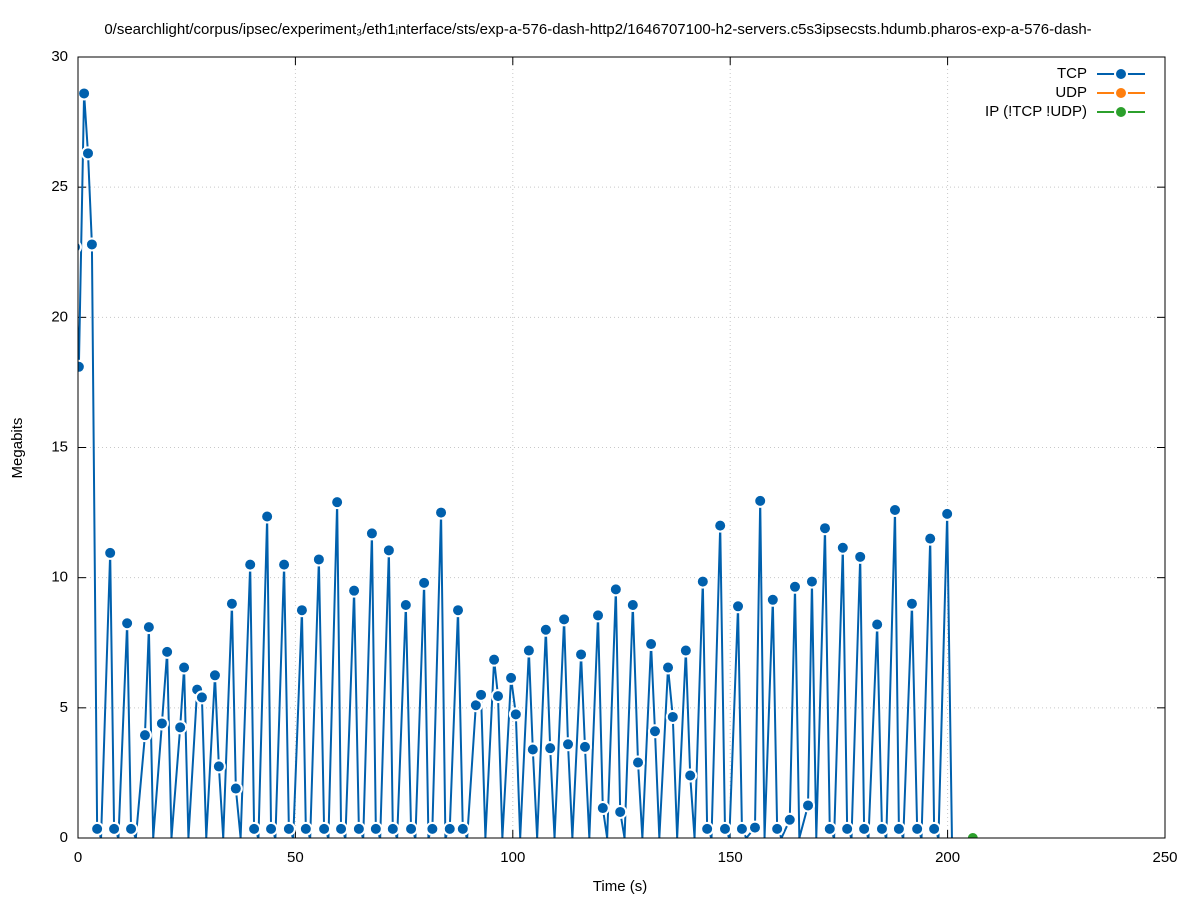 This screenshot has width=1197, height=900. I want to click on y-tick-label: 0, so click(64, 837).